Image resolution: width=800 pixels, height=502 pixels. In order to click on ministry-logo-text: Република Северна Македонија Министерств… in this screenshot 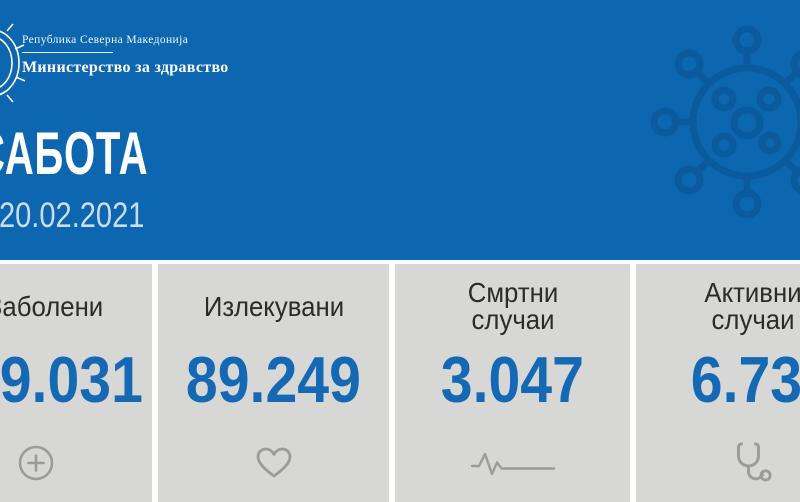, I will do `click(125, 55)`.